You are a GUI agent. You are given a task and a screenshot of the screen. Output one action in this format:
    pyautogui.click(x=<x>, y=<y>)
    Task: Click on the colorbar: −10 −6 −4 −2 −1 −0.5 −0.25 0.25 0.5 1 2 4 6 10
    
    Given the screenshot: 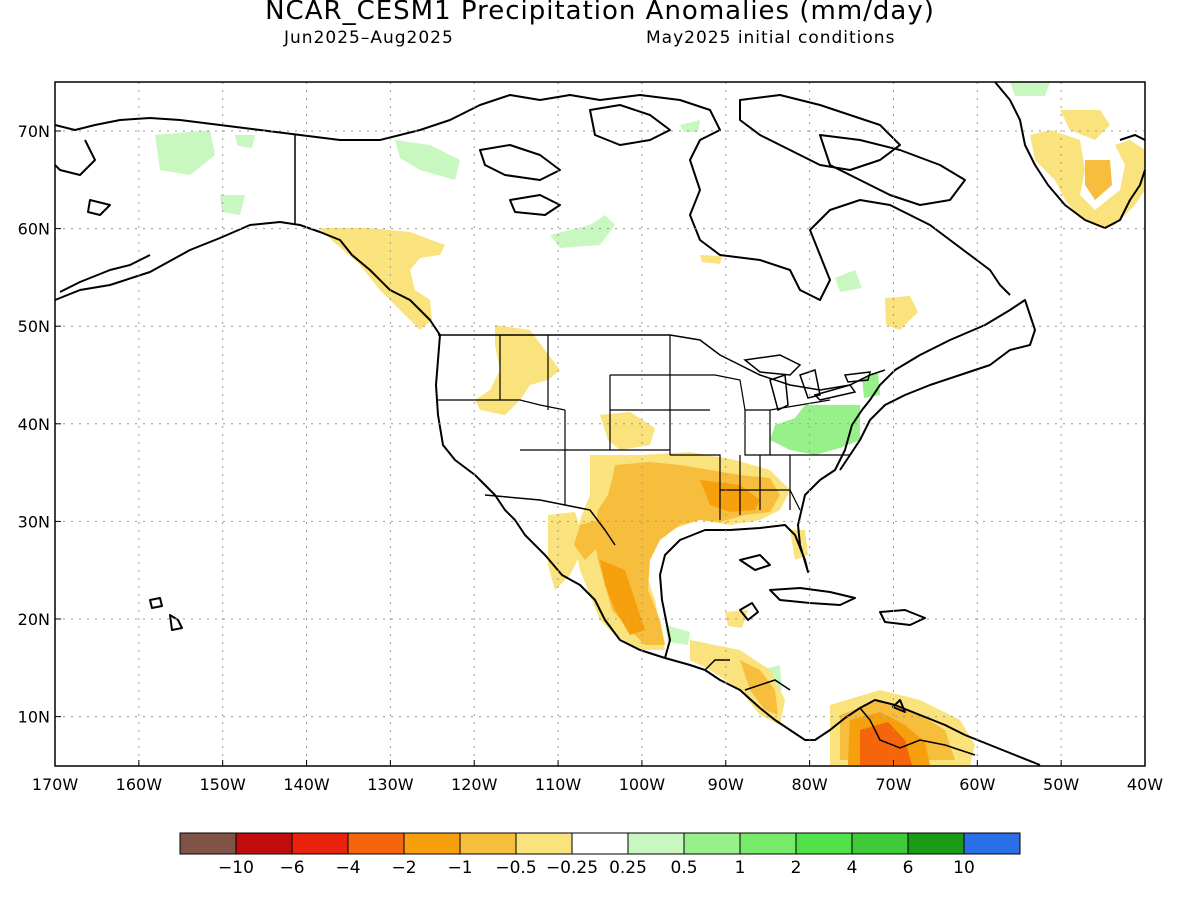 What is the action you would take?
    pyautogui.click(x=600, y=855)
    